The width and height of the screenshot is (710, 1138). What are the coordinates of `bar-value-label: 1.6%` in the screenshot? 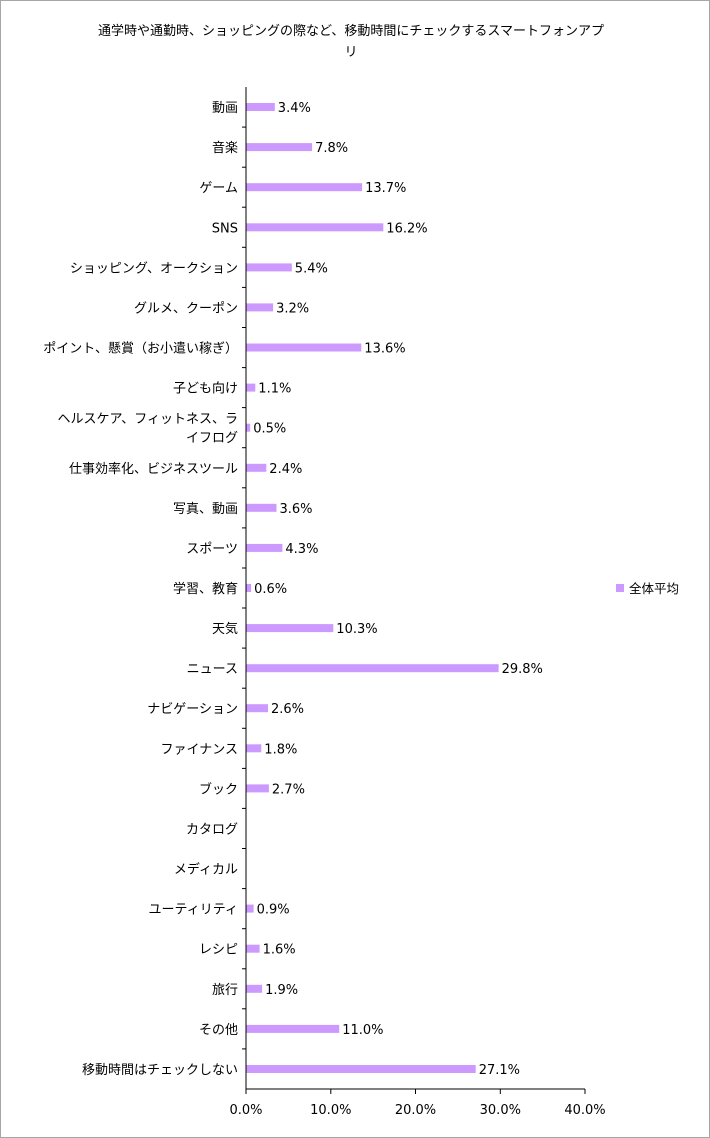 It's located at (279, 950).